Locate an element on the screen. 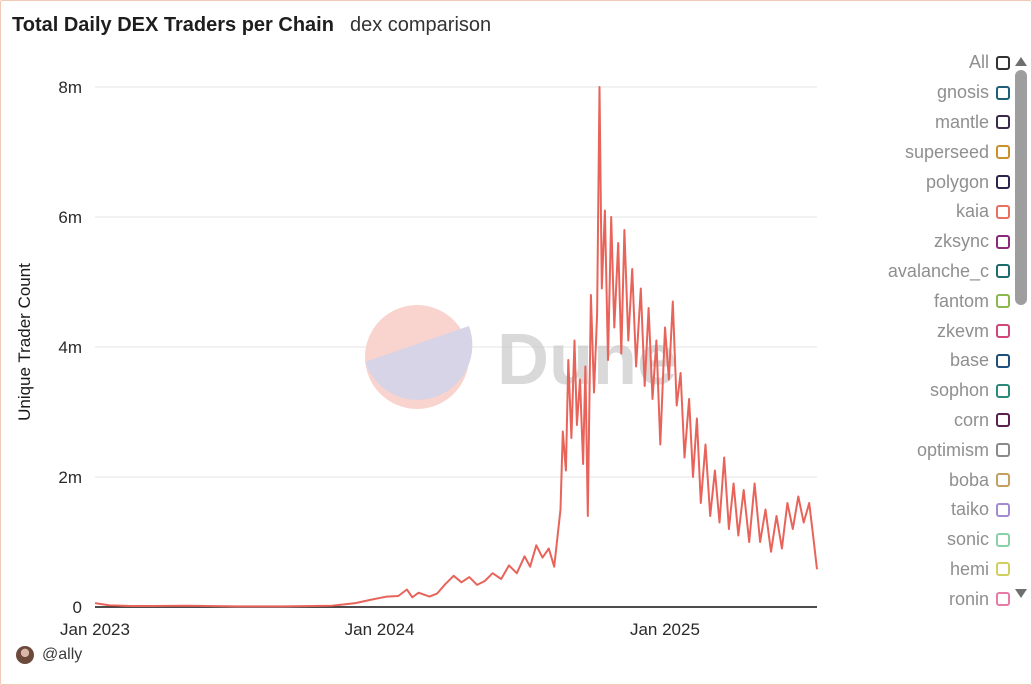 The height and width of the screenshot is (685, 1032). dune-logo-shade is located at coordinates (419, 363).